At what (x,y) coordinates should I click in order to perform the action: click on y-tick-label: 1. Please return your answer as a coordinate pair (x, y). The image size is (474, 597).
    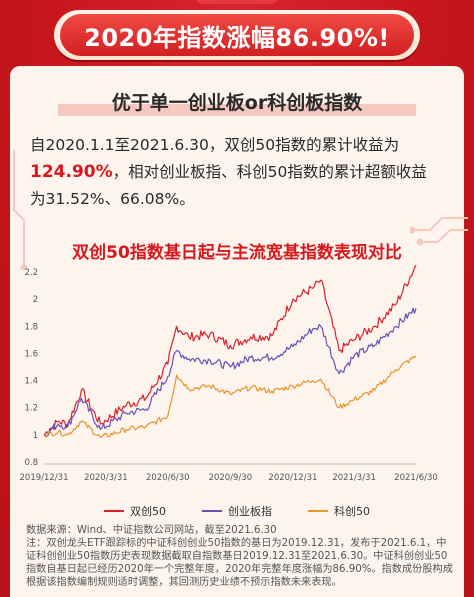
    Looking at the image, I should click on (35, 436).